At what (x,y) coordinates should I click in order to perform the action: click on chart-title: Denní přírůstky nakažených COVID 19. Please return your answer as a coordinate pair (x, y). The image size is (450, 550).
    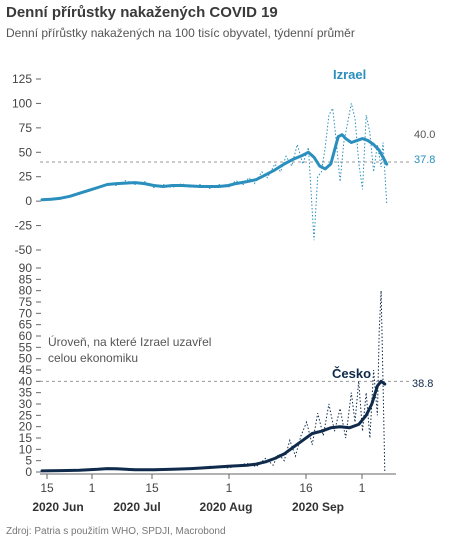
    Looking at the image, I should click on (142, 12).